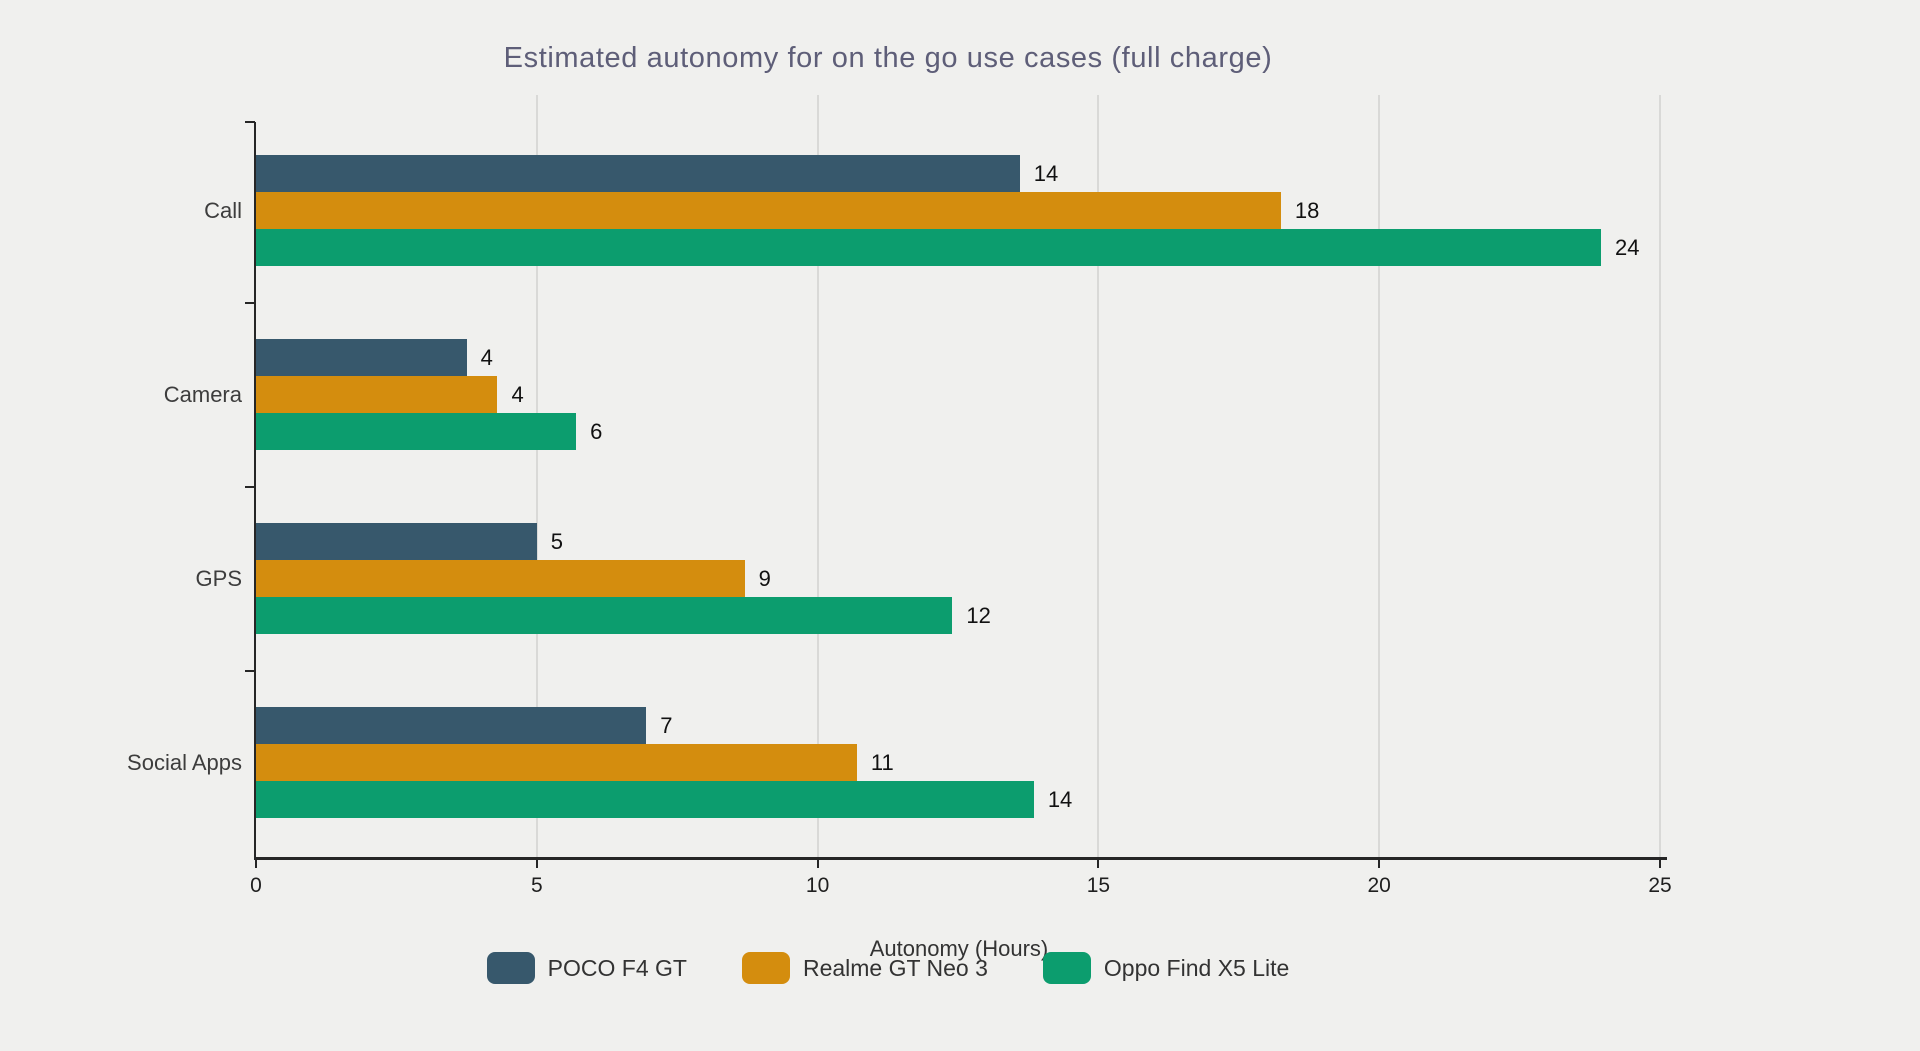 The width and height of the screenshot is (1920, 1051). I want to click on bar-value-label: 6, so click(596, 431).